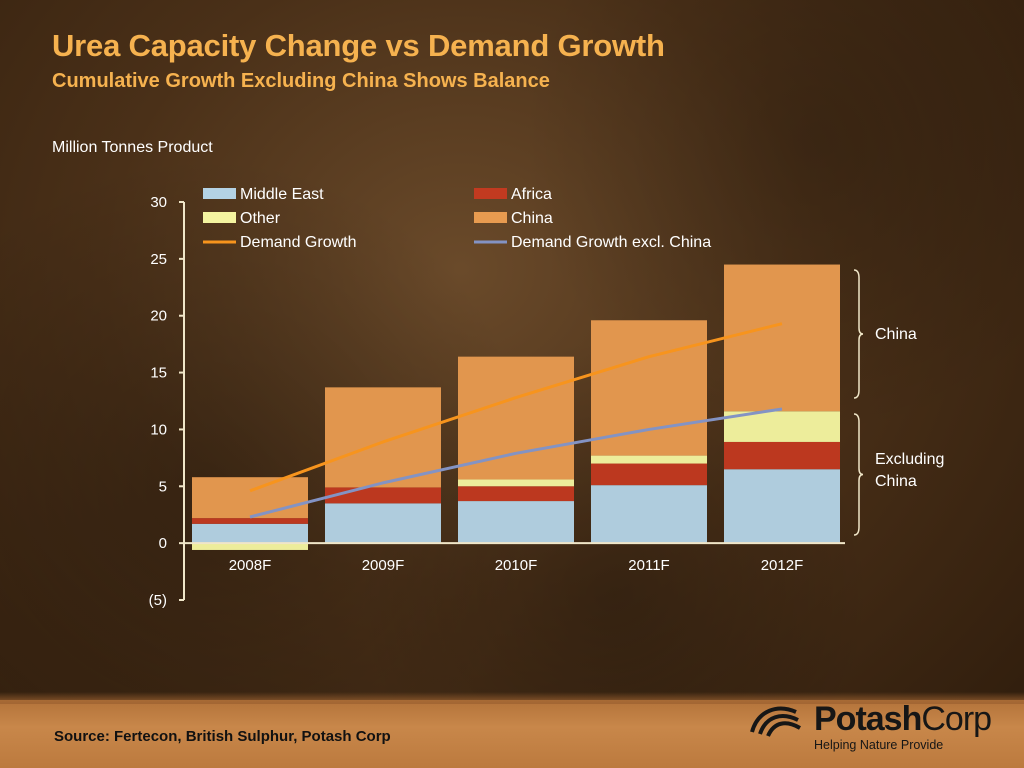 The image size is (1024, 768). What do you see at coordinates (158, 373) in the screenshot?
I see `y-tick-label: 15` at bounding box center [158, 373].